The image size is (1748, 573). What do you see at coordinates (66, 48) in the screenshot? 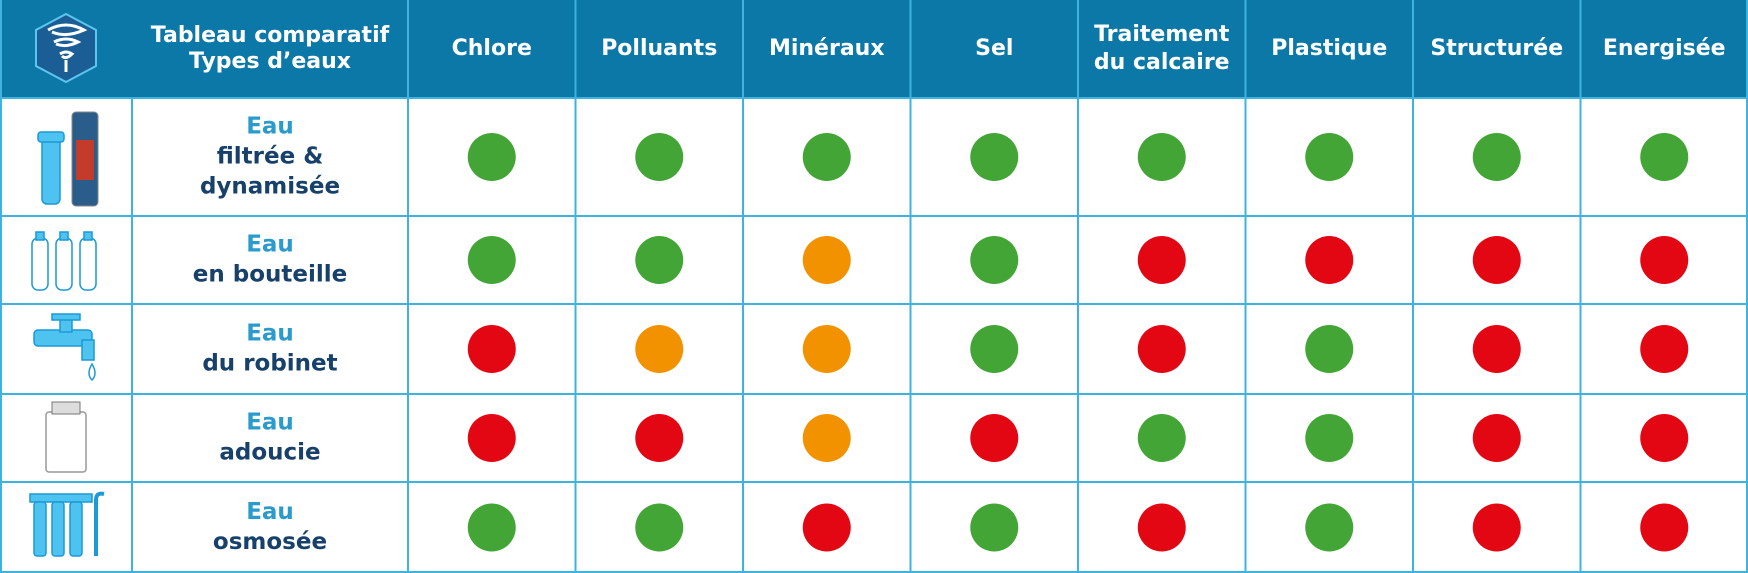
I see `logo` at bounding box center [66, 48].